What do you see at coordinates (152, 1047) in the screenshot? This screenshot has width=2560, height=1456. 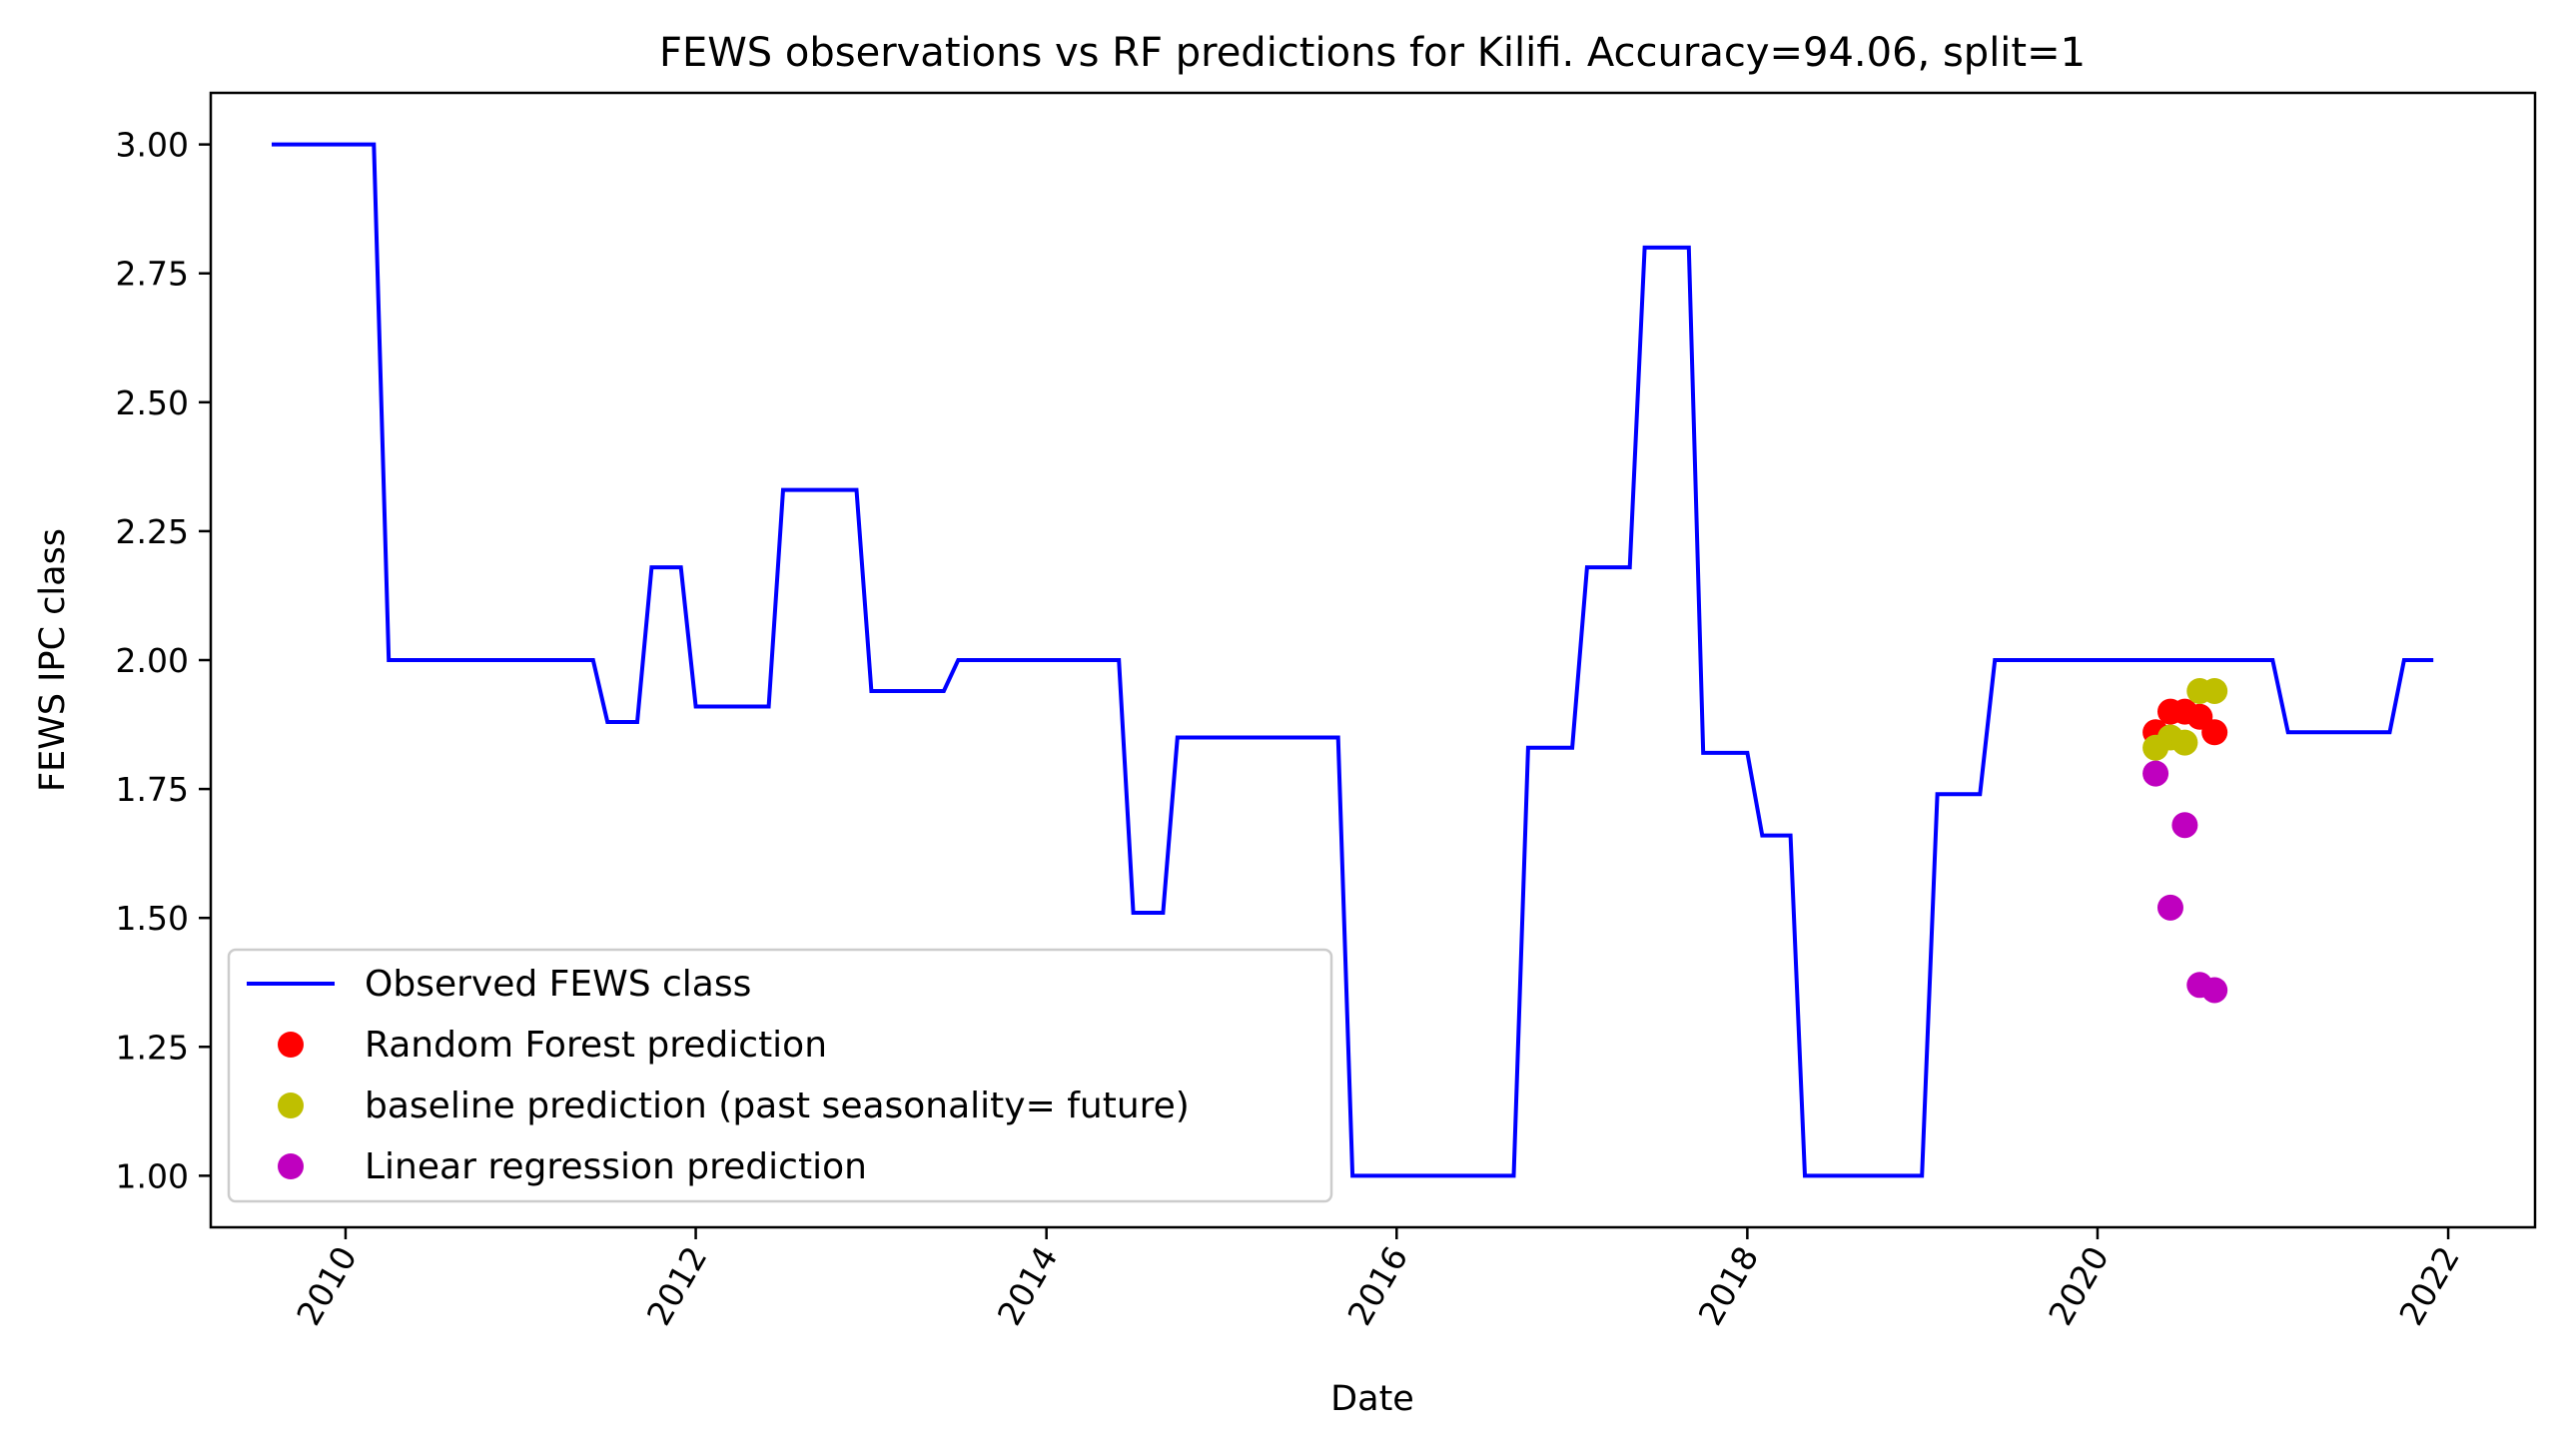 I see `y-tick-label: 1.25` at bounding box center [152, 1047].